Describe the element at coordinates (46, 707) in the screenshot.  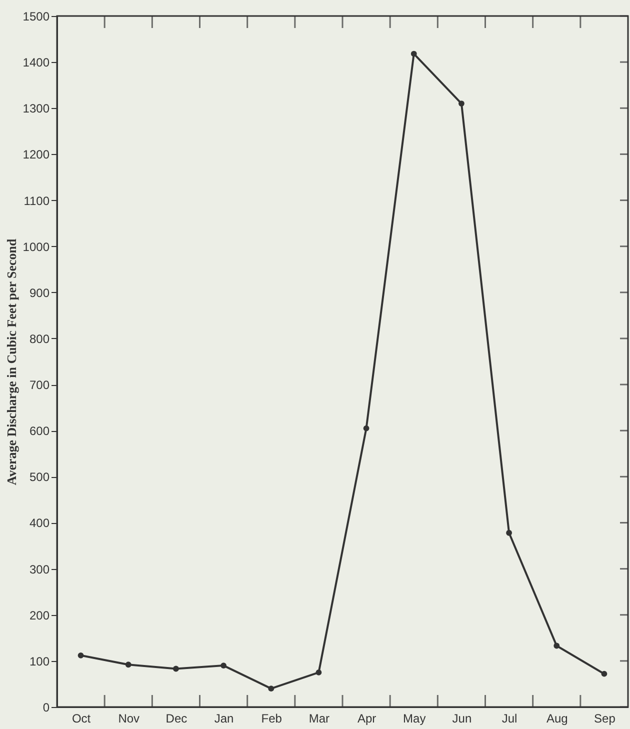
I see `y-tick-label: 0` at that location.